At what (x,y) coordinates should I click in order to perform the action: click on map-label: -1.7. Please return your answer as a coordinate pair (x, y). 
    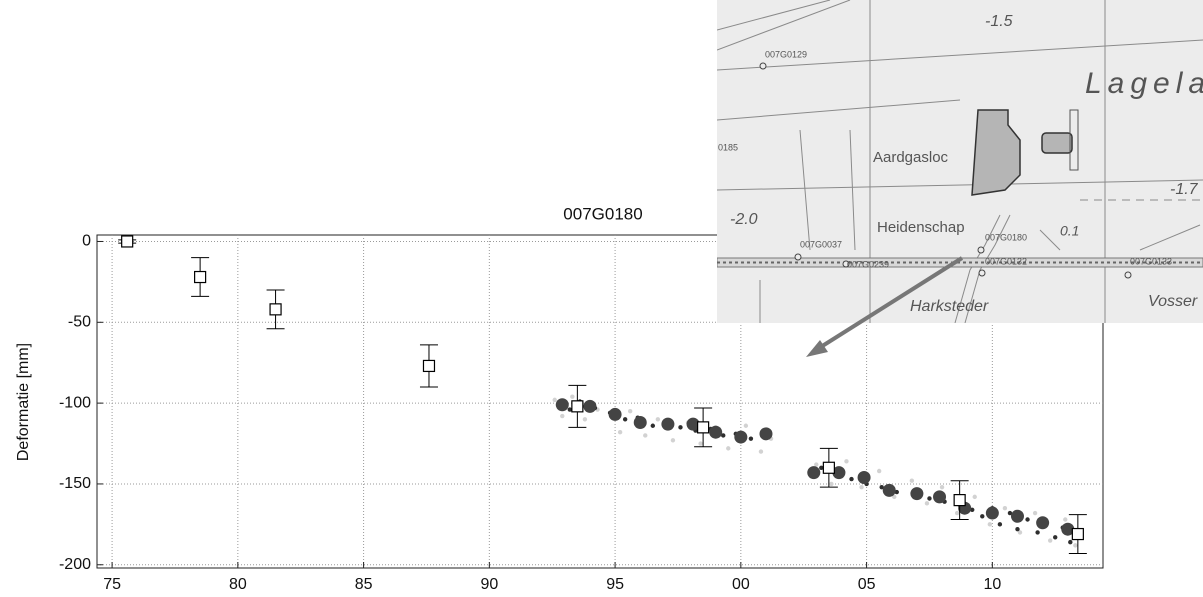
    Looking at the image, I should click on (1184, 189).